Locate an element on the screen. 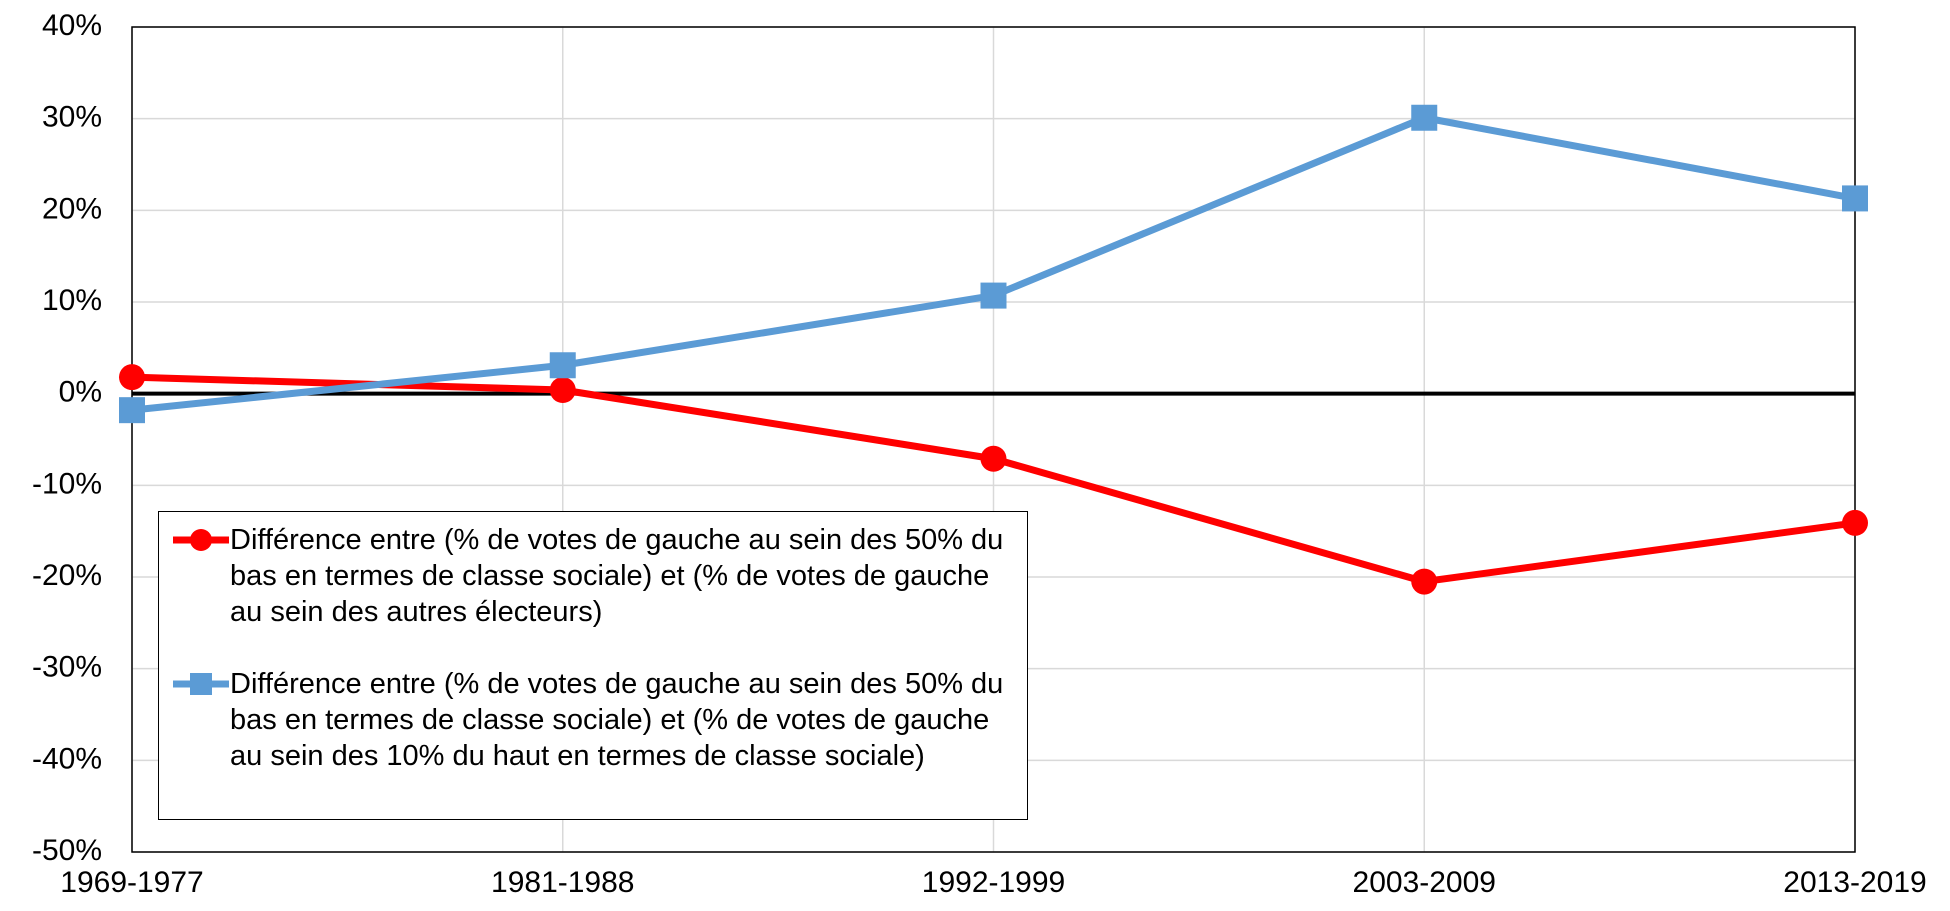 This screenshot has width=1950, height=911. y-tick-label: -40% is located at coordinates (67, 758).